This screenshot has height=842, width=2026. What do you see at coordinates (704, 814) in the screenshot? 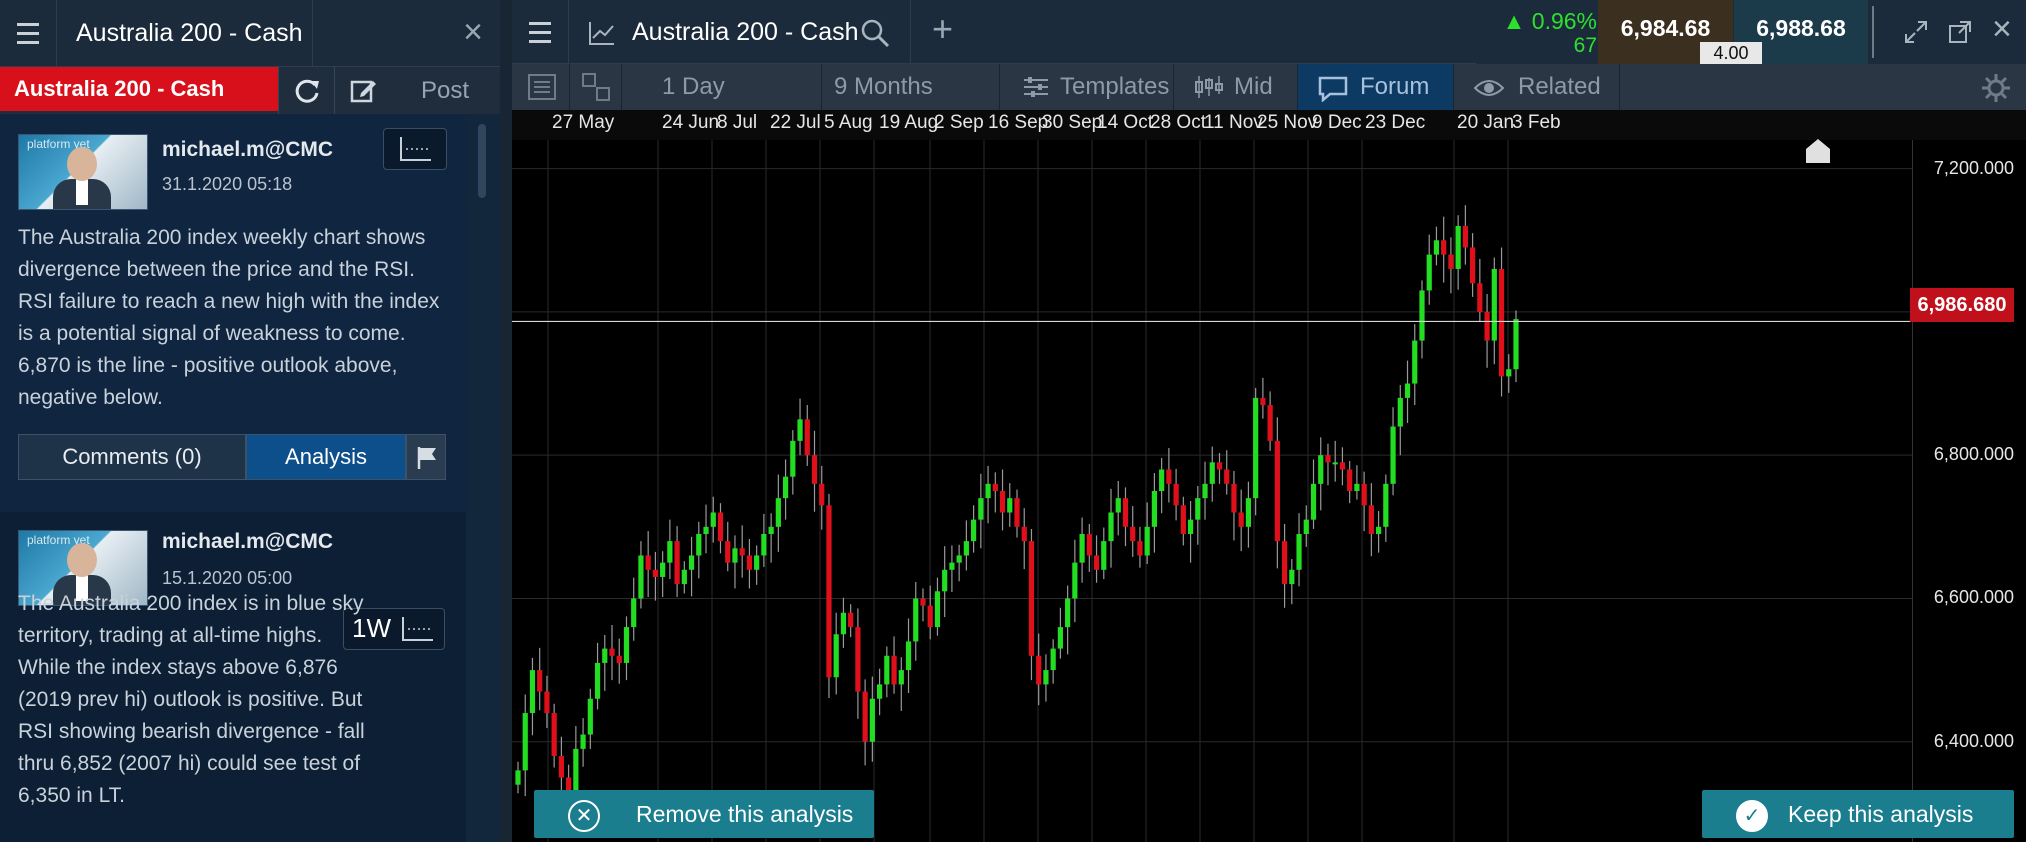
I see `remove-analysis-button: ✕ Remove this analysis` at bounding box center [704, 814].